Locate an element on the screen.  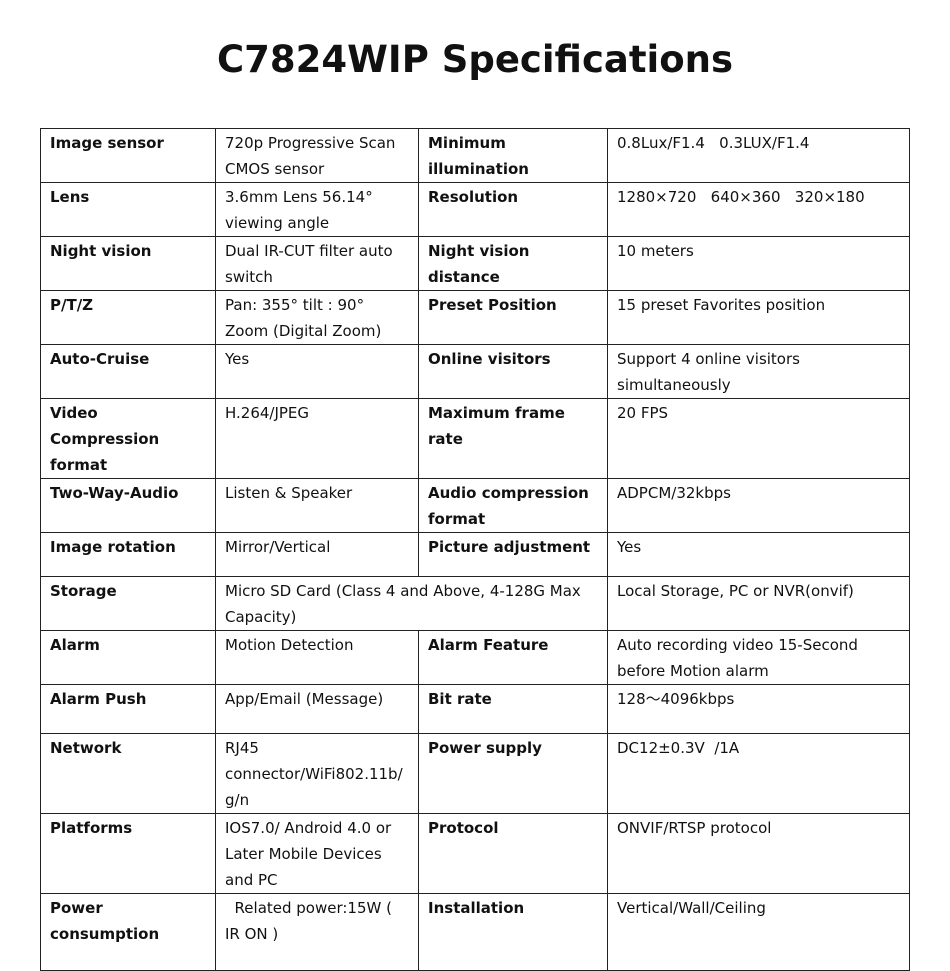
table-cell: Listen & Speaker is located at coordinates (317, 505).